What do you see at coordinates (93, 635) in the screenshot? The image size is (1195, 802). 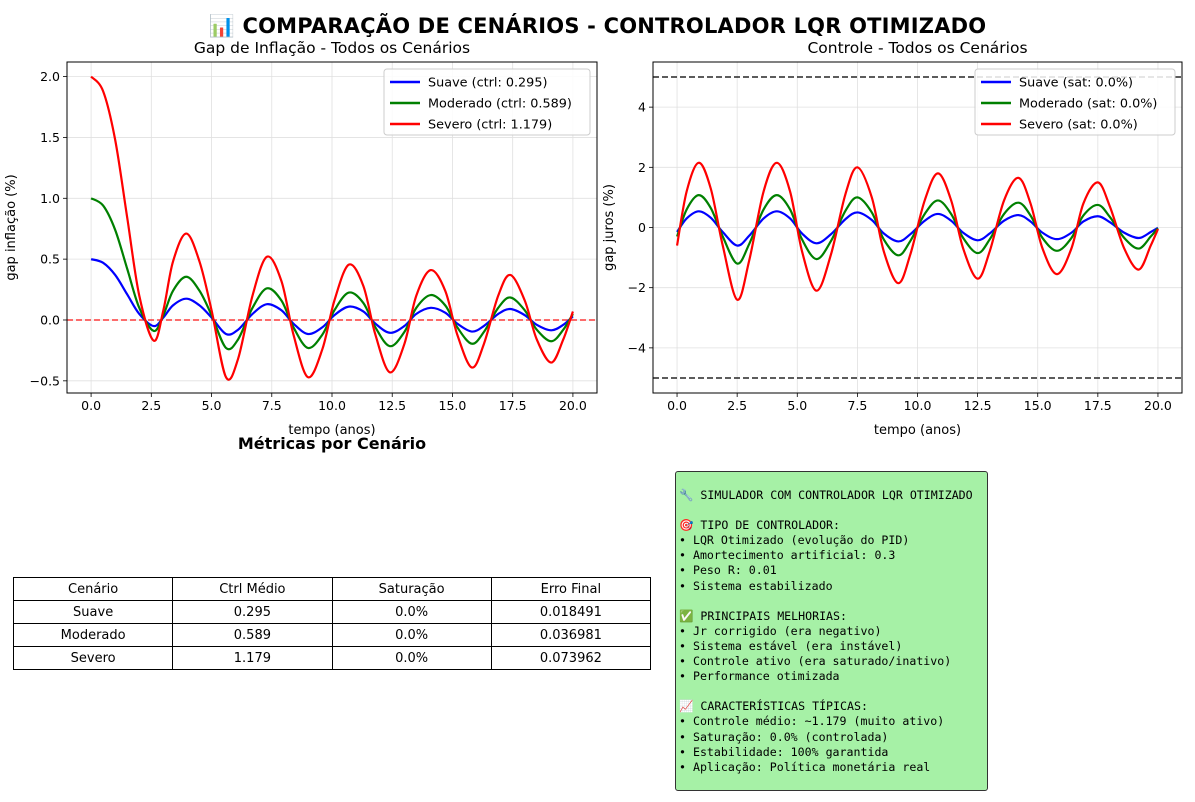 I see `table-cell: Moderado` at bounding box center [93, 635].